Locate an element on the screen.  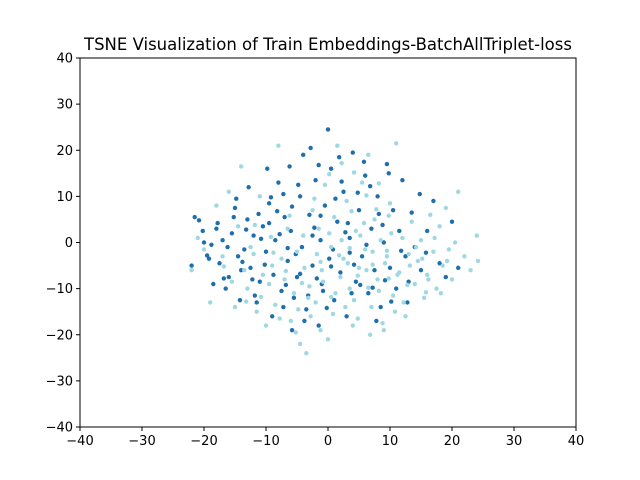
x-tick-label-4: 0 is located at coordinates (328, 441).